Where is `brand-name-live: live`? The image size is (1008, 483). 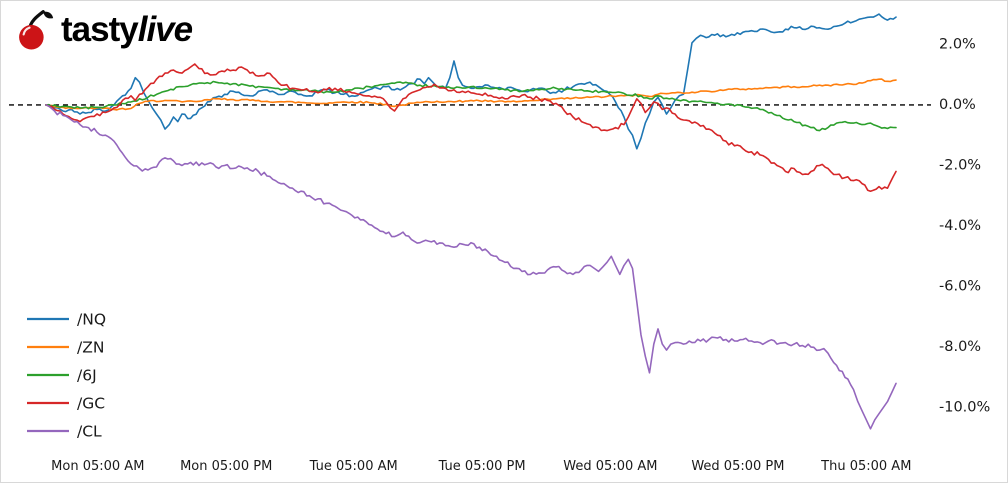 brand-name-live: live is located at coordinates (165, 29).